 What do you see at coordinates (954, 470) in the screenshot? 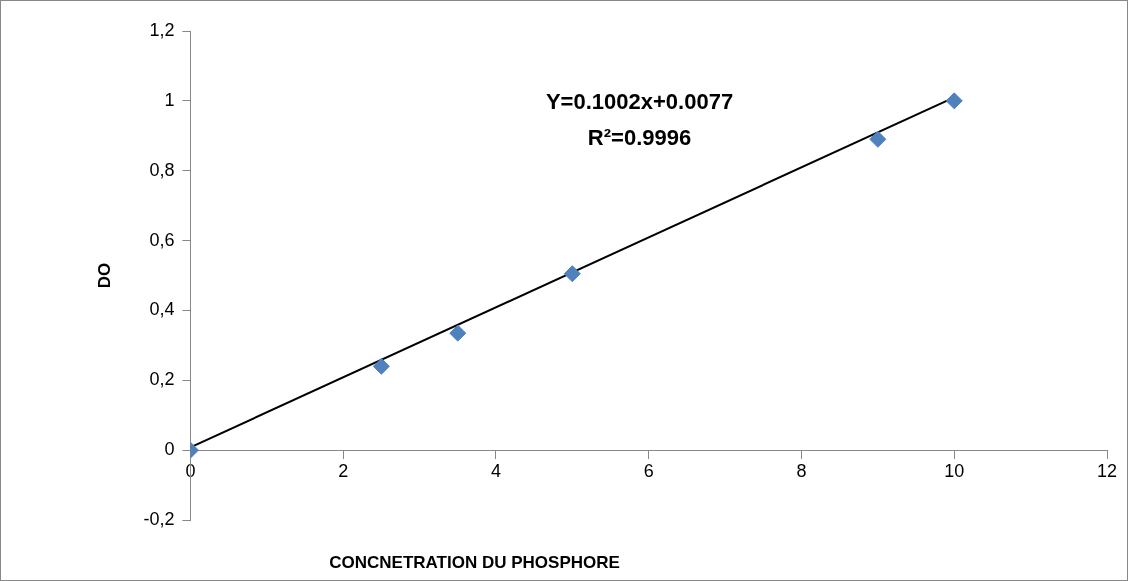
I see `x-tick-label: 10` at bounding box center [954, 470].